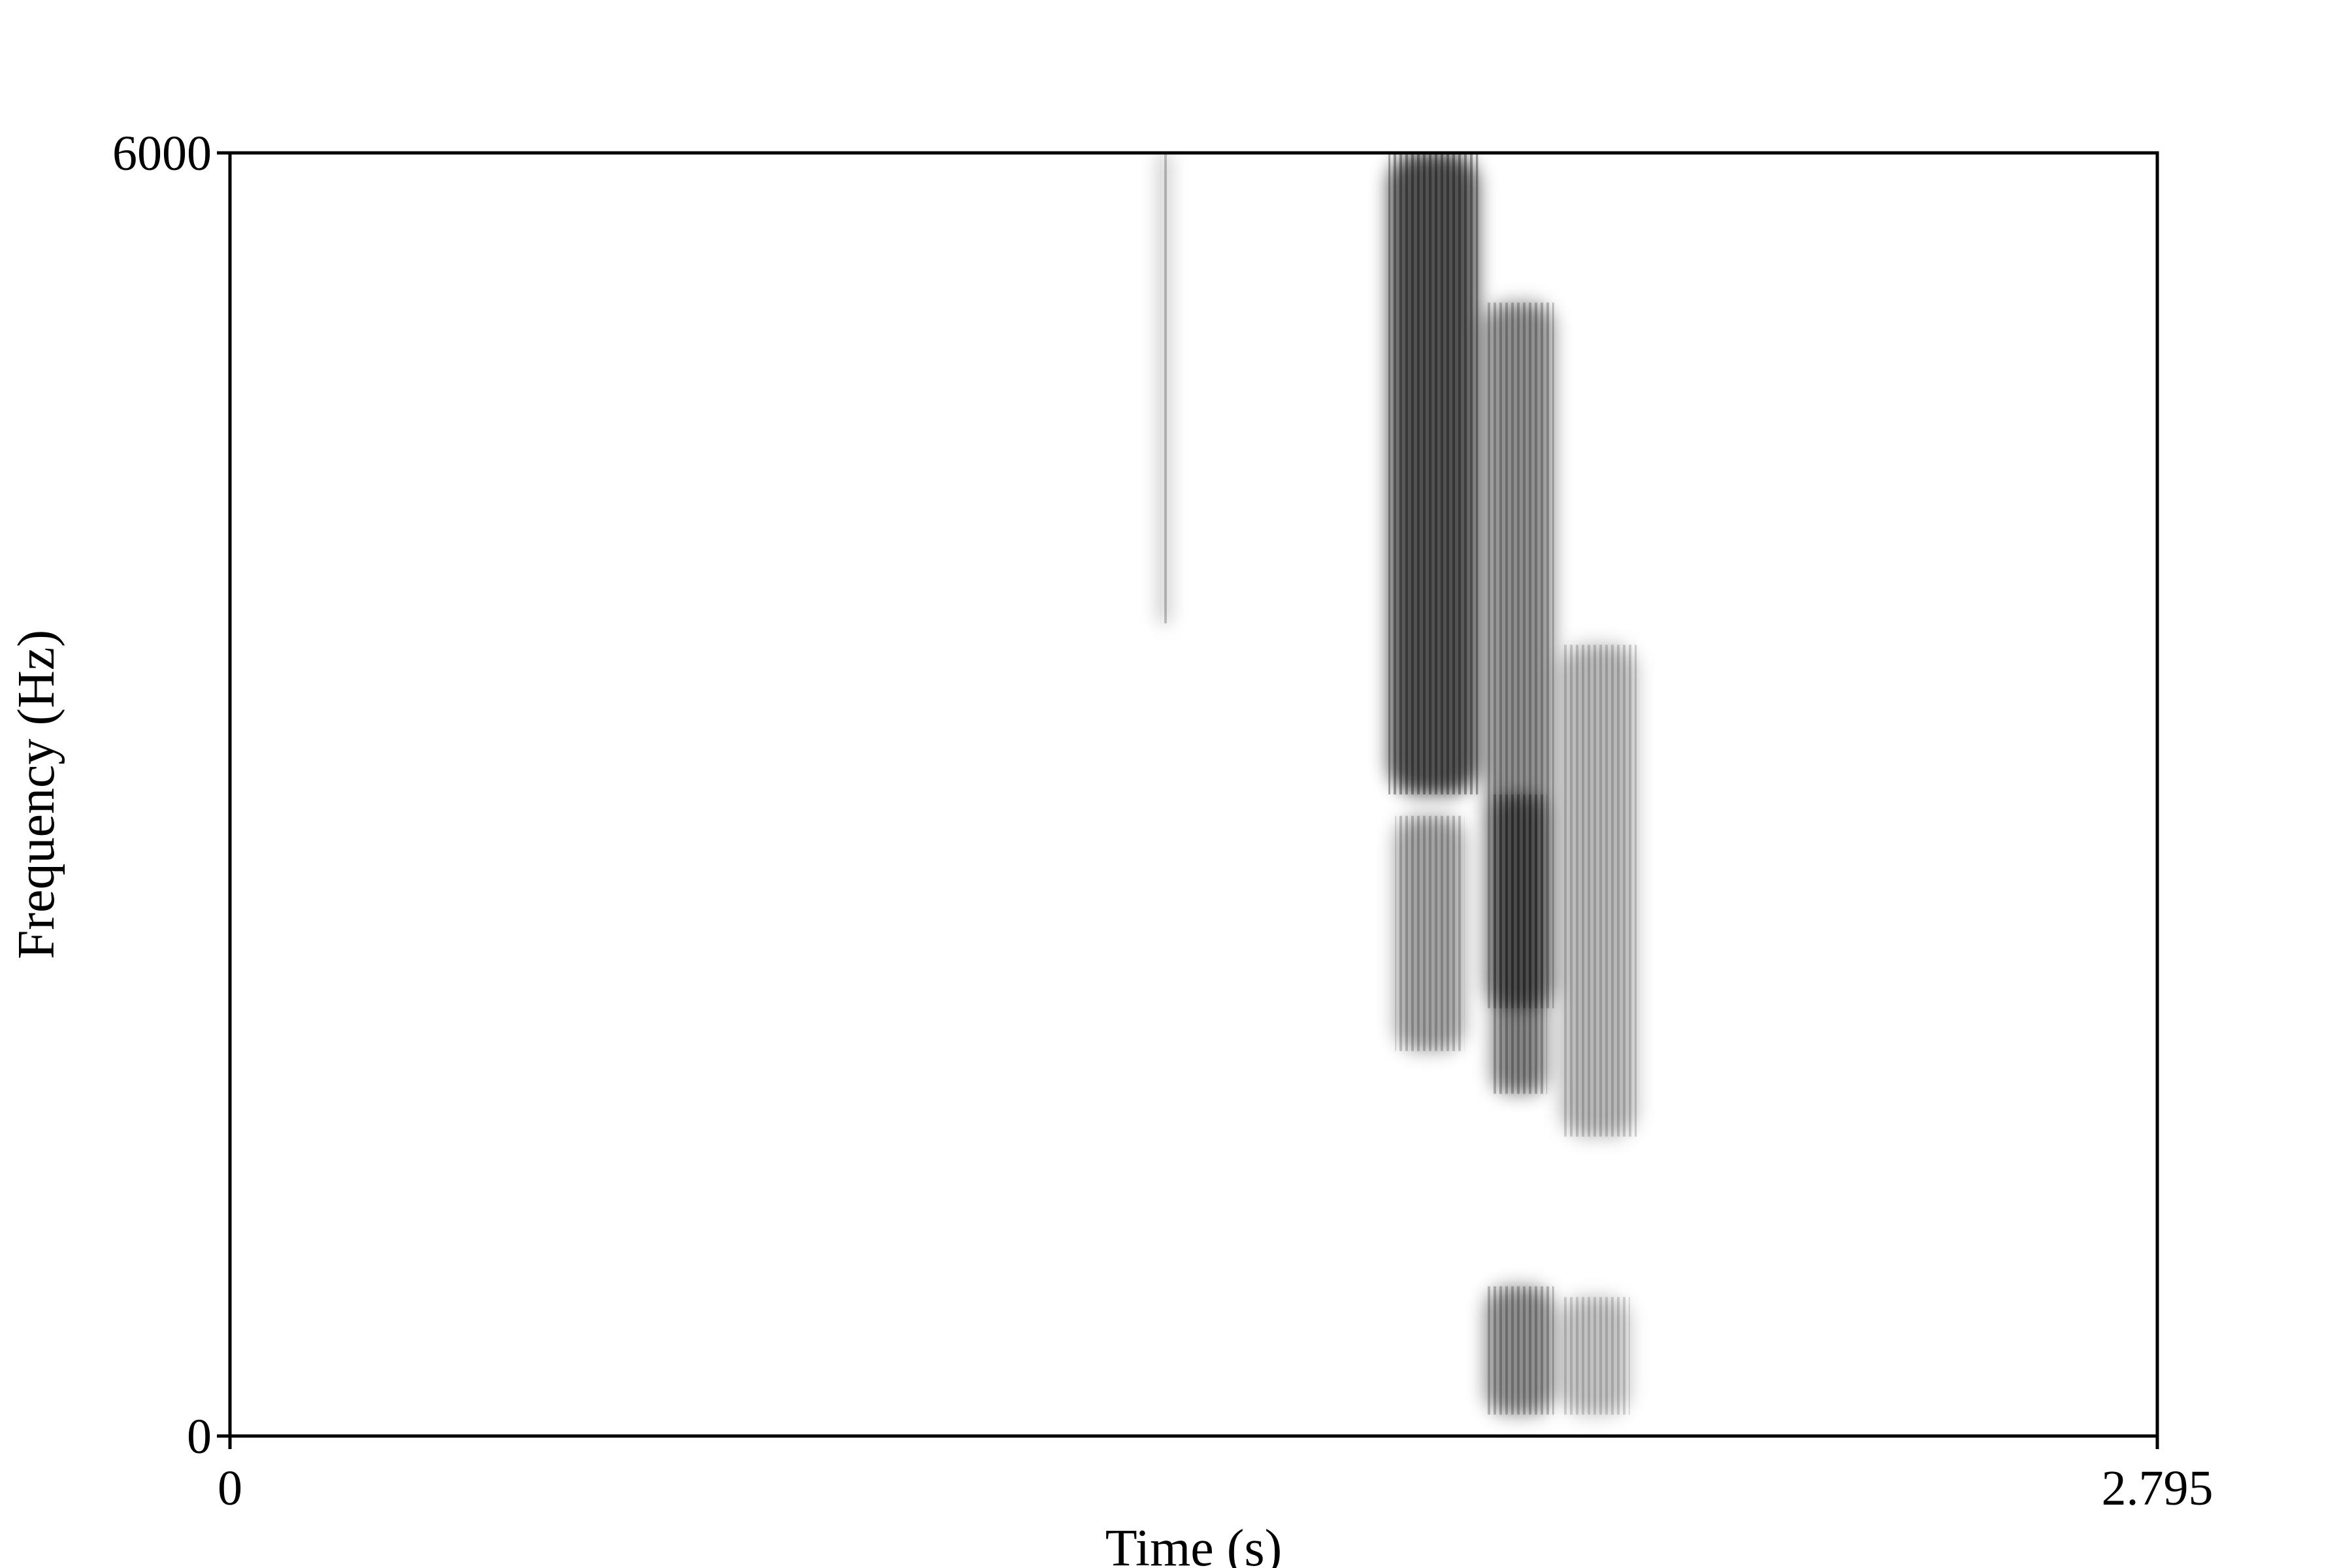  Describe the element at coordinates (162, 153) in the screenshot. I see `y-tick-label-2: 6000` at that location.